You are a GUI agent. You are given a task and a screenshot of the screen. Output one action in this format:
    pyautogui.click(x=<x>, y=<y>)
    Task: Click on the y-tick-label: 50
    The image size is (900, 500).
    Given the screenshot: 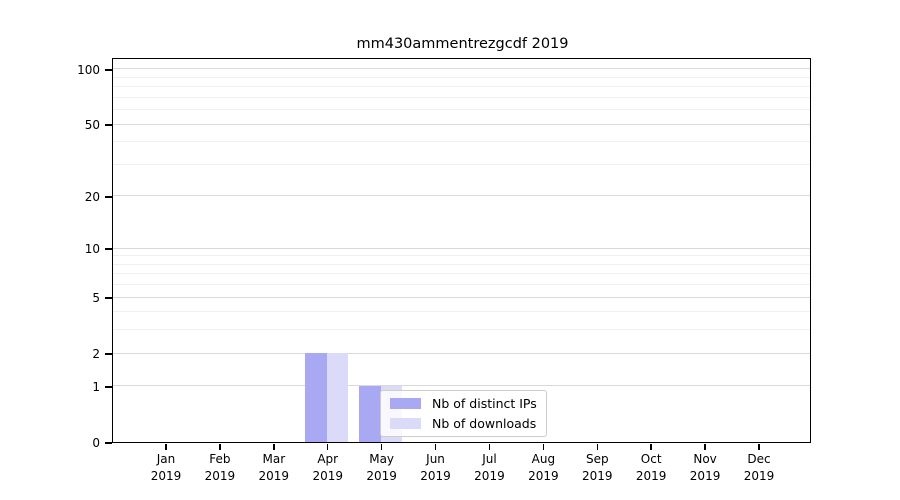 What is the action you would take?
    pyautogui.click(x=92, y=125)
    